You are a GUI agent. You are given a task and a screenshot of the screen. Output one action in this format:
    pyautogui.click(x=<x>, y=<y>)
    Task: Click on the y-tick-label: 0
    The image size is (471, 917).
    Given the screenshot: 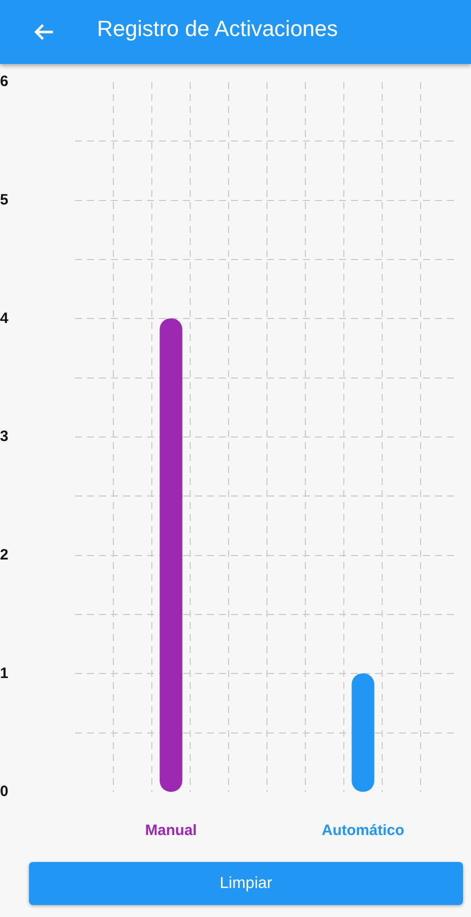 What is the action you would take?
    pyautogui.click(x=4, y=791)
    